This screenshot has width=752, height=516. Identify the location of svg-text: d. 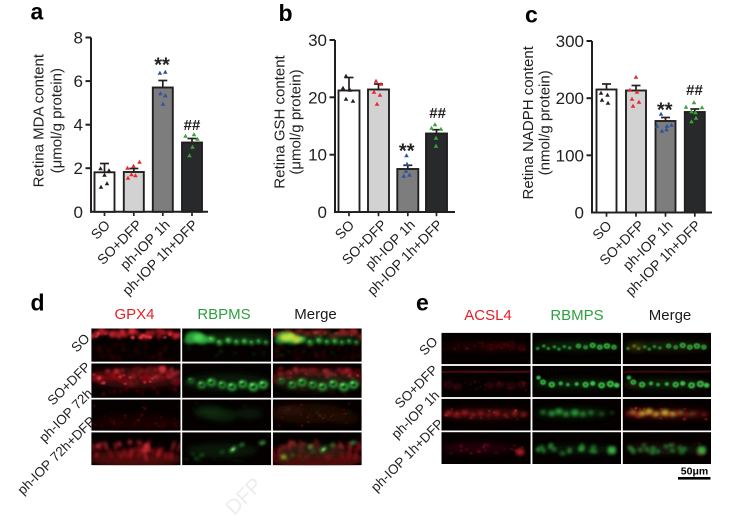
(38, 303).